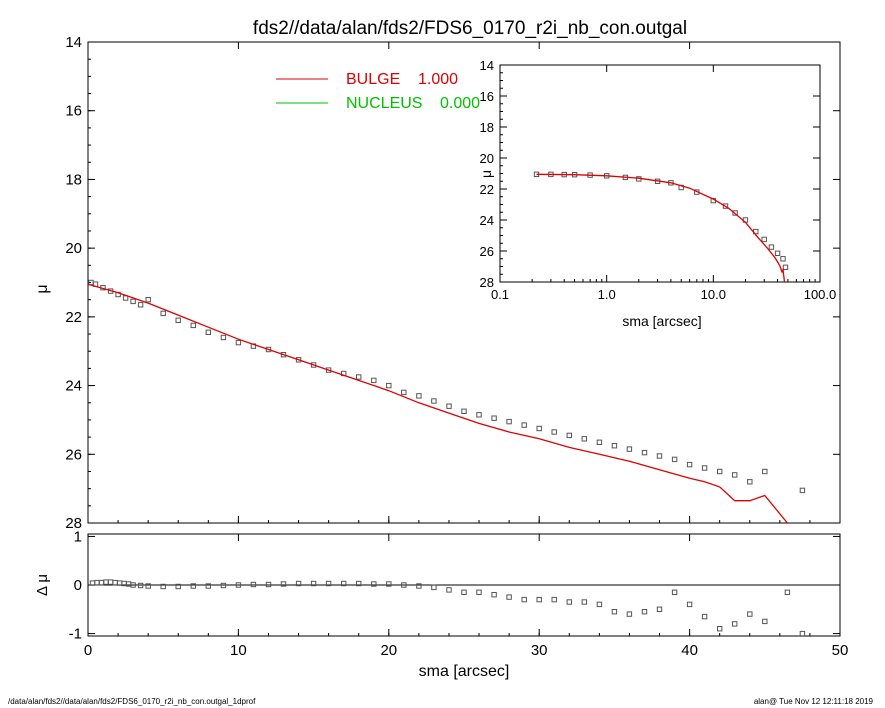  What do you see at coordinates (378, 91) in the screenshot?
I see `legend: BULGE 1.000 NUCLEUS 0.000` at bounding box center [378, 91].